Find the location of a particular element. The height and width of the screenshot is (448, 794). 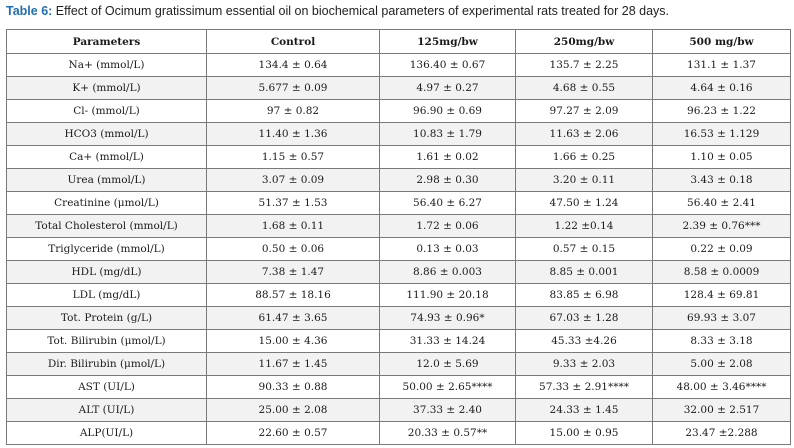

parameter-cell: Tot. Bilirubin (μmol/L) is located at coordinates (106, 341).